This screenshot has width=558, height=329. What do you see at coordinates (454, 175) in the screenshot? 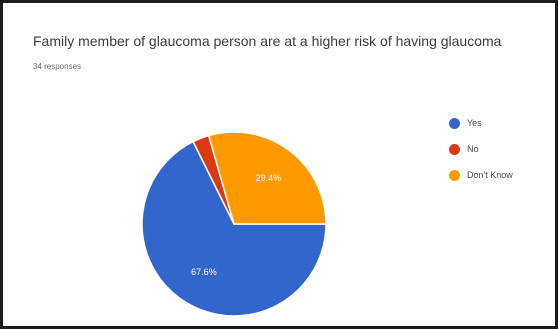
I see `legend-marker-dont-know` at bounding box center [454, 175].